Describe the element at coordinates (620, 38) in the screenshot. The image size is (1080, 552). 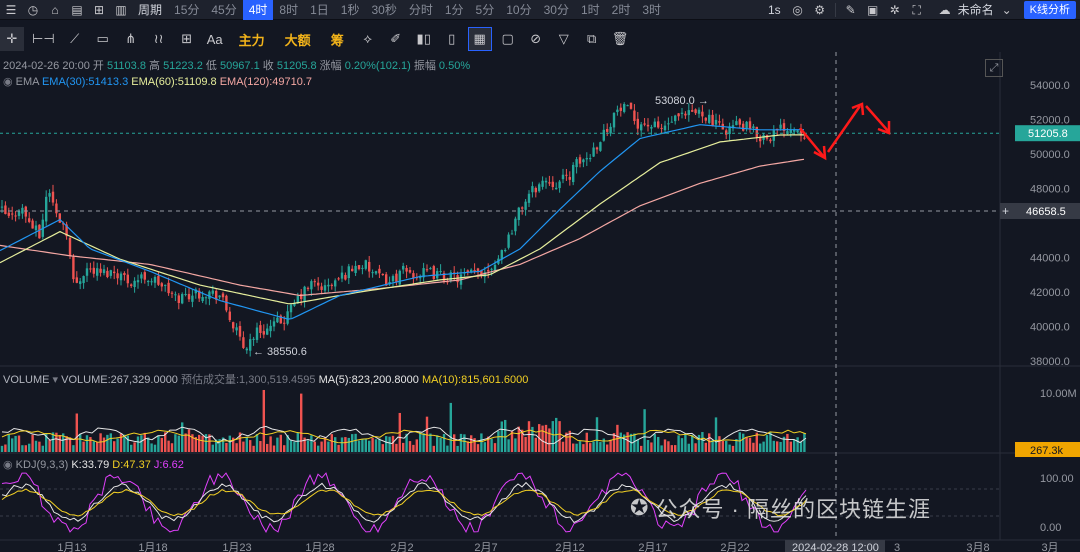
I see `trash-icon: 🗑` at that location.